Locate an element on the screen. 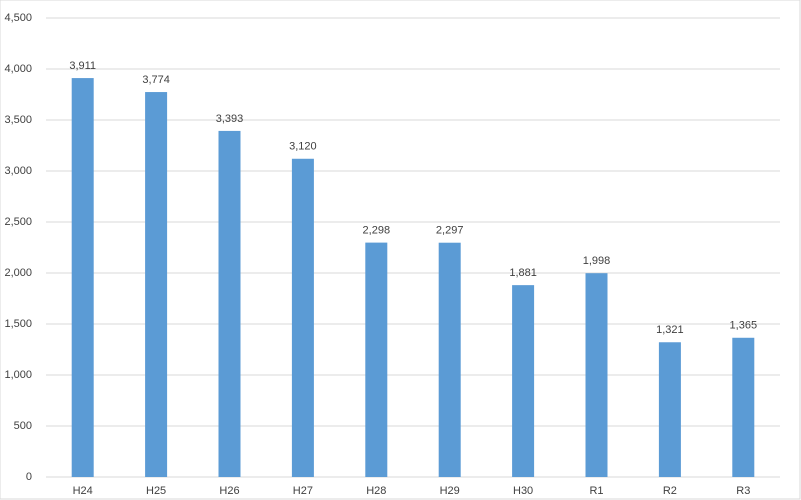 The image size is (801, 500). y-tick-label: 2,000 is located at coordinates (18, 273).